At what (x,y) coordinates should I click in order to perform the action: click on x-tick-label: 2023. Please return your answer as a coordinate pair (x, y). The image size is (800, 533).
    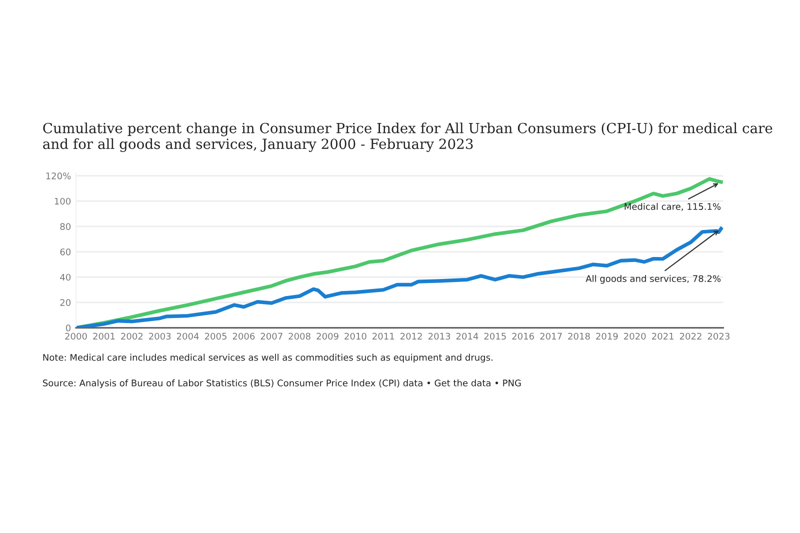
    Looking at the image, I should click on (719, 336).